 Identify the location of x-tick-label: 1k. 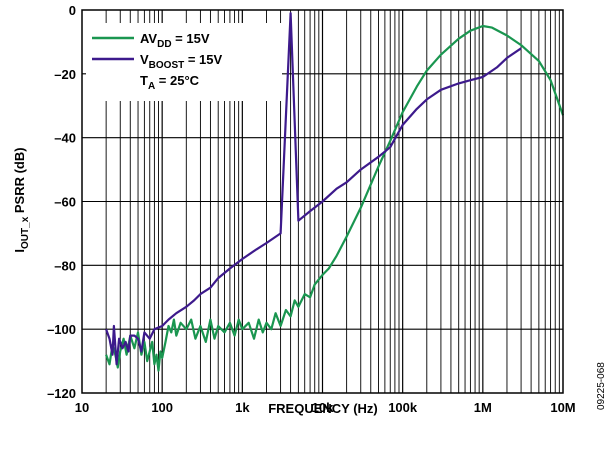
(242, 407).